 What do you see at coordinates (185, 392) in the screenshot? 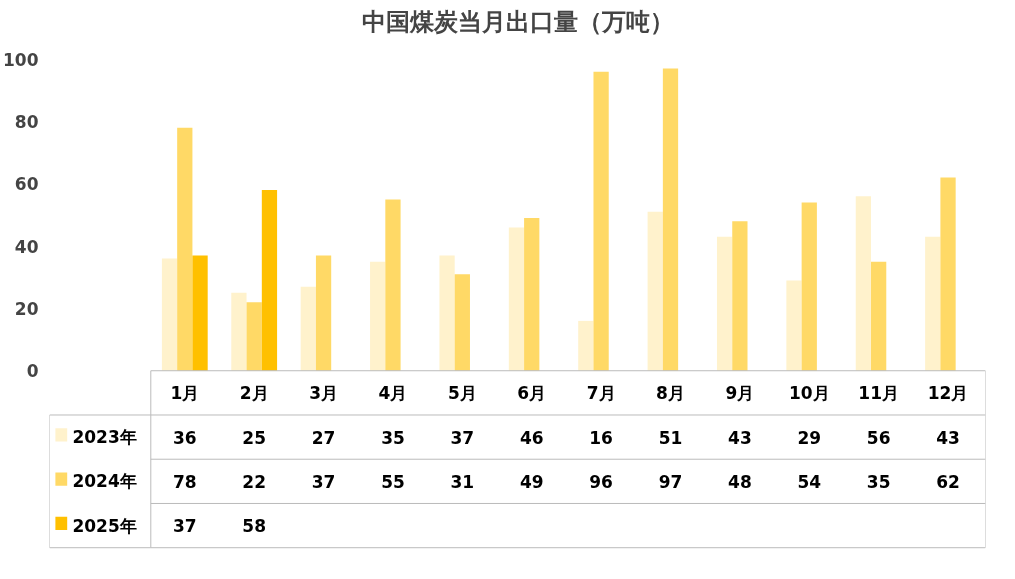
I see `x-tick-label: 1月` at bounding box center [185, 392].